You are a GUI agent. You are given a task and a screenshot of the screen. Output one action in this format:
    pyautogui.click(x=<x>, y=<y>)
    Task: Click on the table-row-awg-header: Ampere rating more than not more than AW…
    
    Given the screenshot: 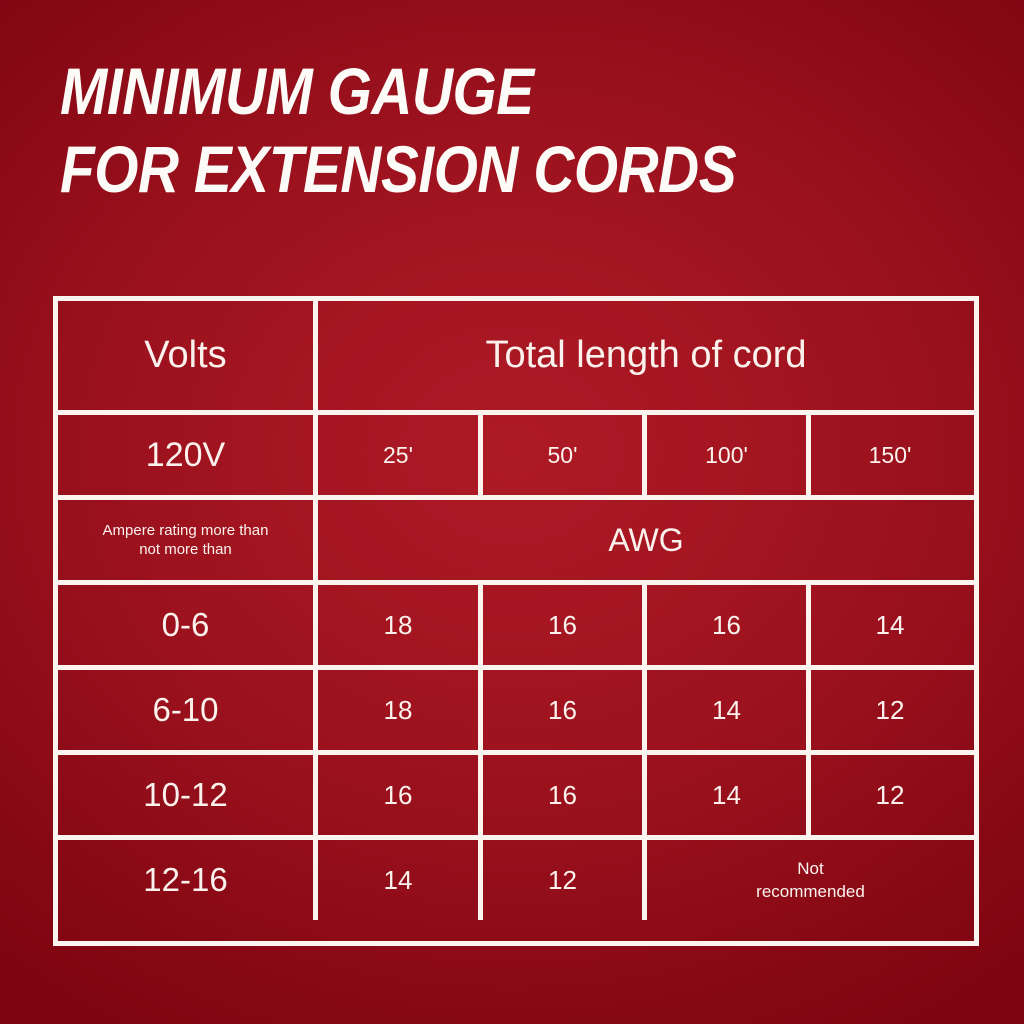 What is the action you would take?
    pyautogui.click(x=516, y=537)
    